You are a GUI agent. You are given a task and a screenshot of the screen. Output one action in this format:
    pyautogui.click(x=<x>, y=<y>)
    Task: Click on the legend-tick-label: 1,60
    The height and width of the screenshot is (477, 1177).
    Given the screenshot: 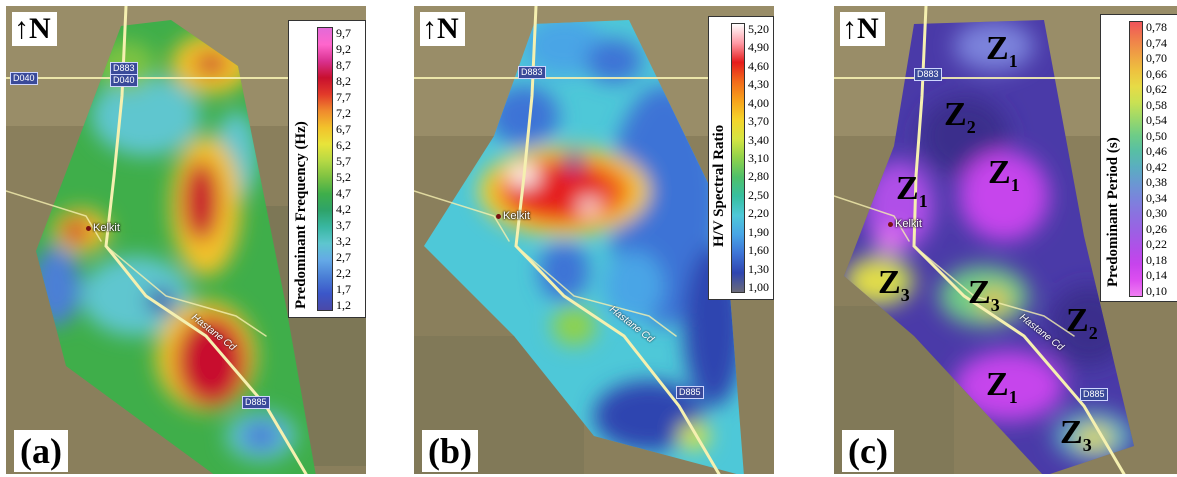 What is the action you would take?
    pyautogui.click(x=758, y=250)
    